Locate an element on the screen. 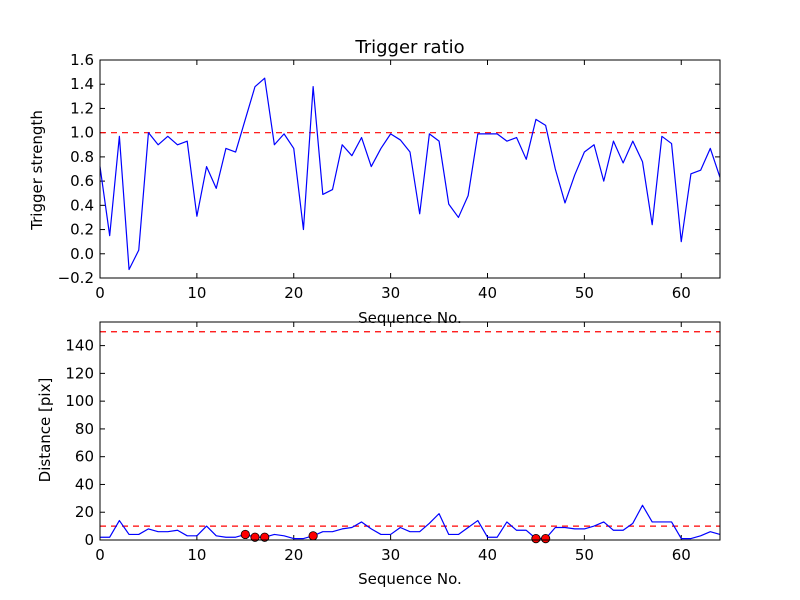  top-y-tick-label: 0.0 is located at coordinates (82, 254).